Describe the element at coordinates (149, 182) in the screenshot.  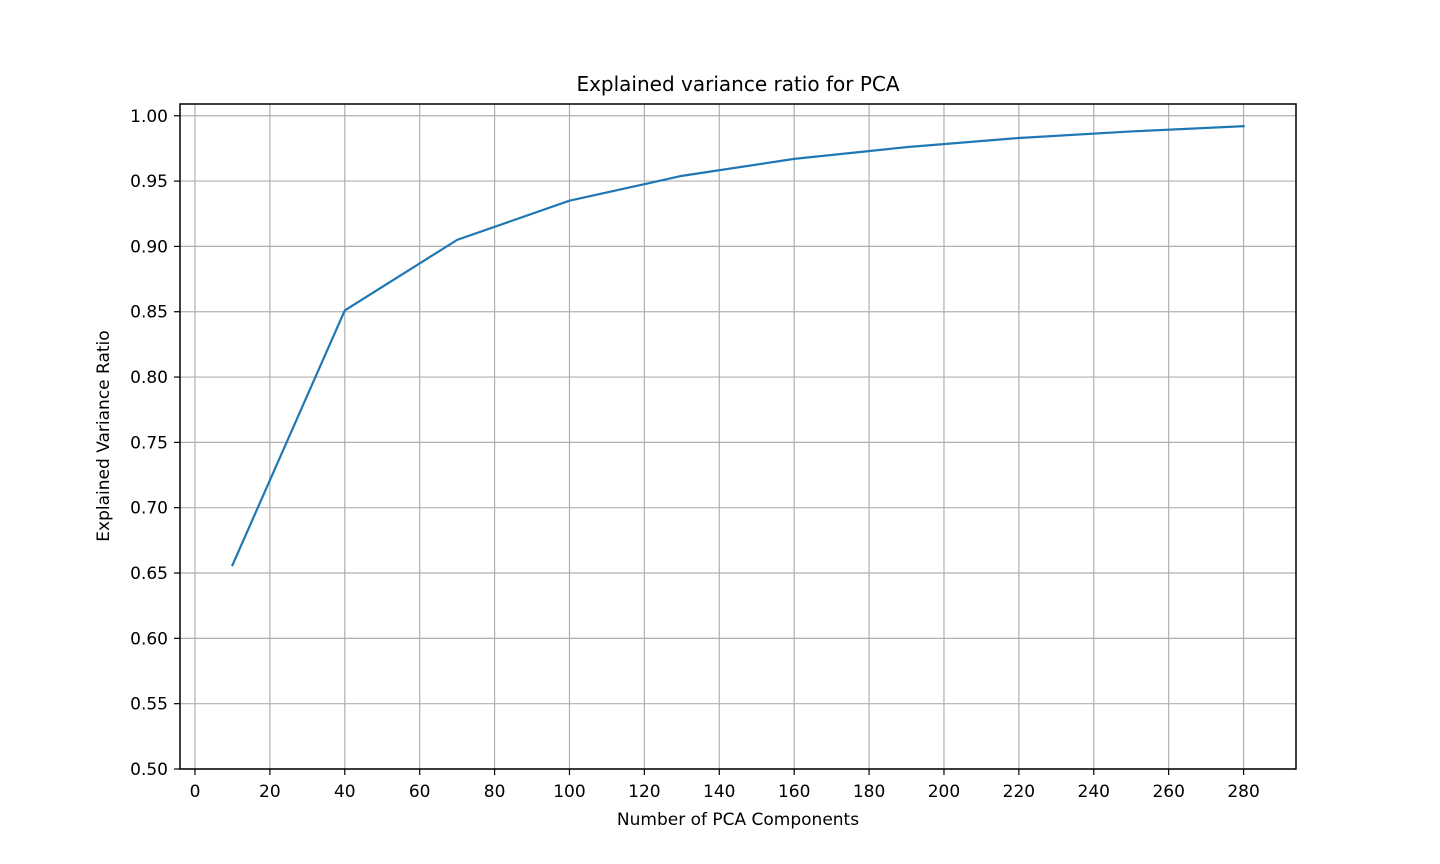
I see `y-tick-label: 0.95` at that location.